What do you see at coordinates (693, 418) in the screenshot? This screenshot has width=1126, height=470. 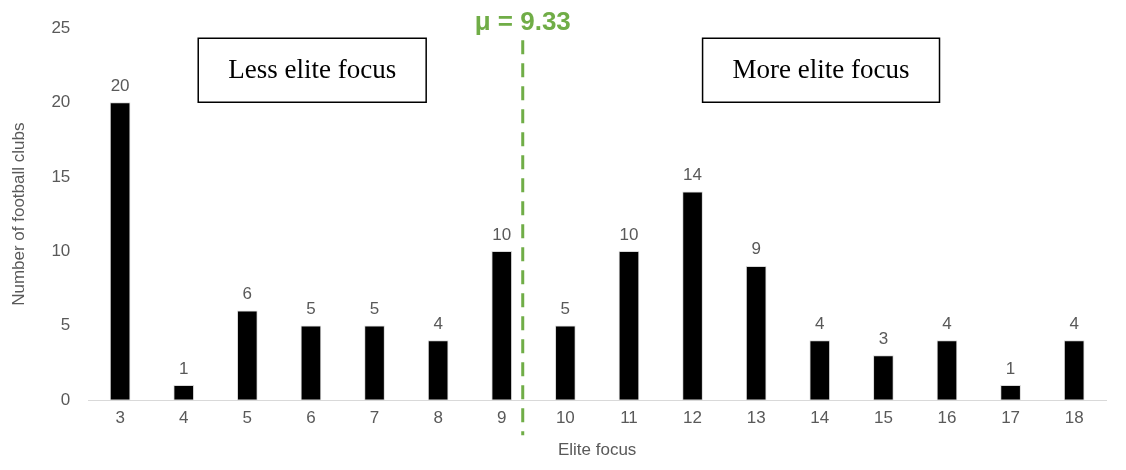 I see `x-tick-label: 12` at bounding box center [693, 418].